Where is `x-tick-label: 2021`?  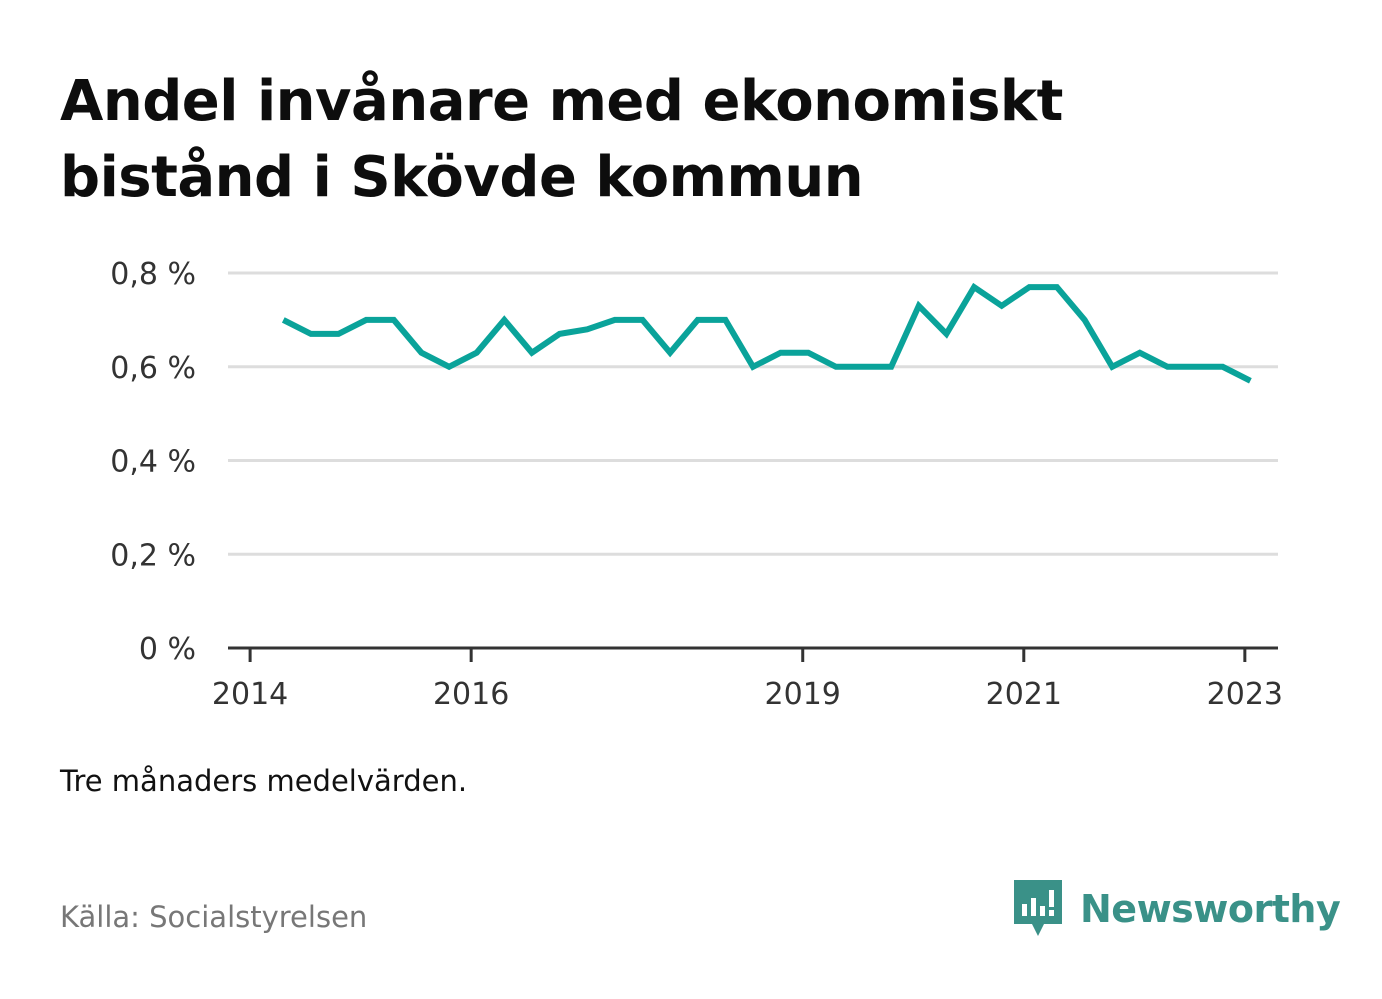
x-tick-label: 2021 is located at coordinates (1024, 694).